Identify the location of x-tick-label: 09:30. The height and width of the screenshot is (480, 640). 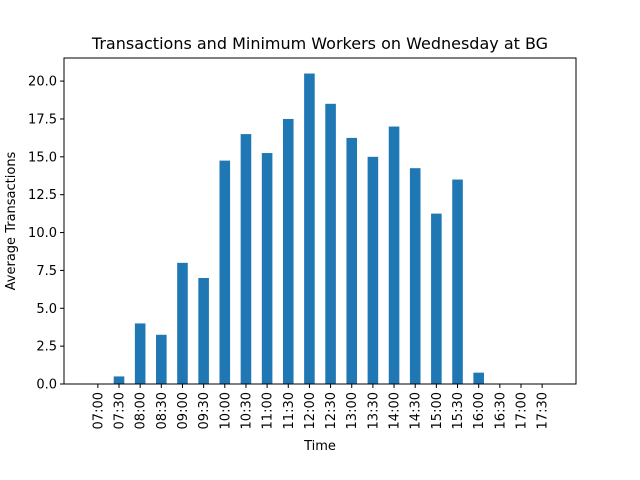
(204, 410).